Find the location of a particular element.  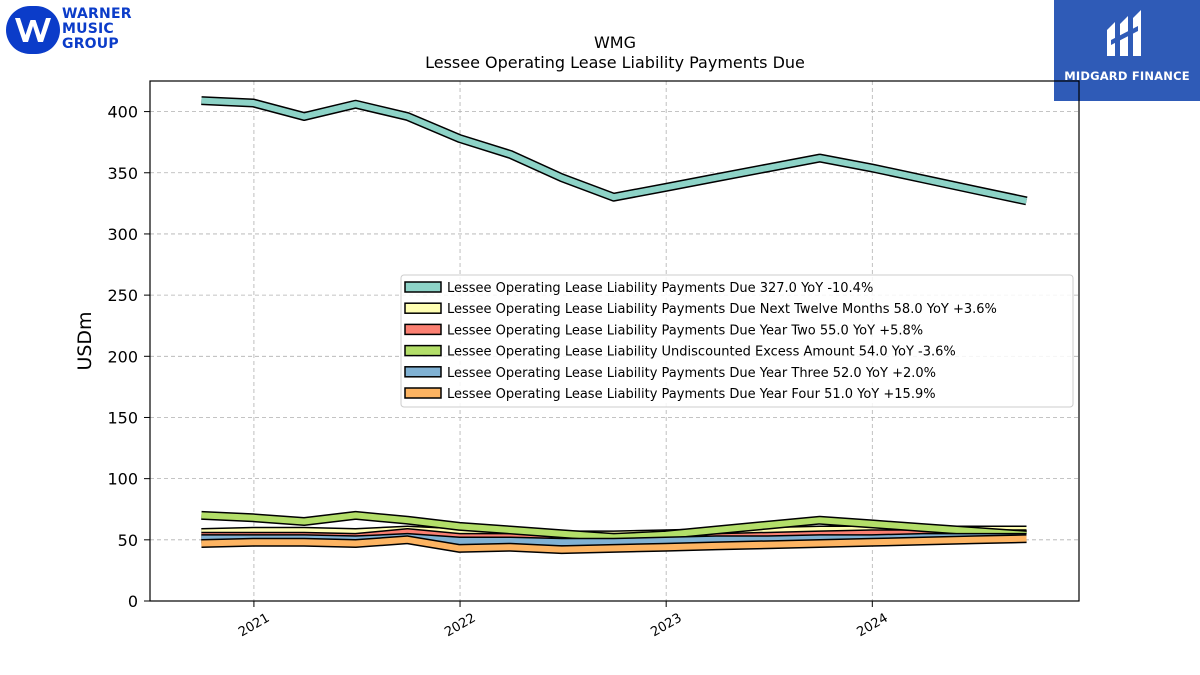

x-tick-label: 2024 is located at coordinates (872, 626).